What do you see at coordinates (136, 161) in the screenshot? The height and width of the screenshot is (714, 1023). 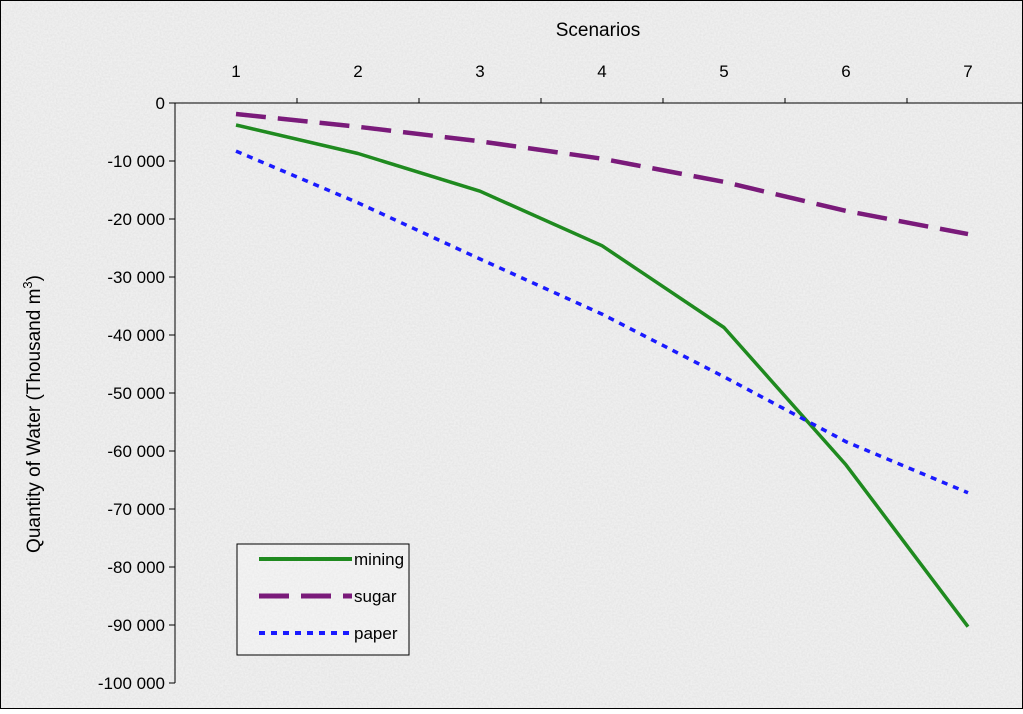 I see `y-tick-label: -10 000` at bounding box center [136, 161].